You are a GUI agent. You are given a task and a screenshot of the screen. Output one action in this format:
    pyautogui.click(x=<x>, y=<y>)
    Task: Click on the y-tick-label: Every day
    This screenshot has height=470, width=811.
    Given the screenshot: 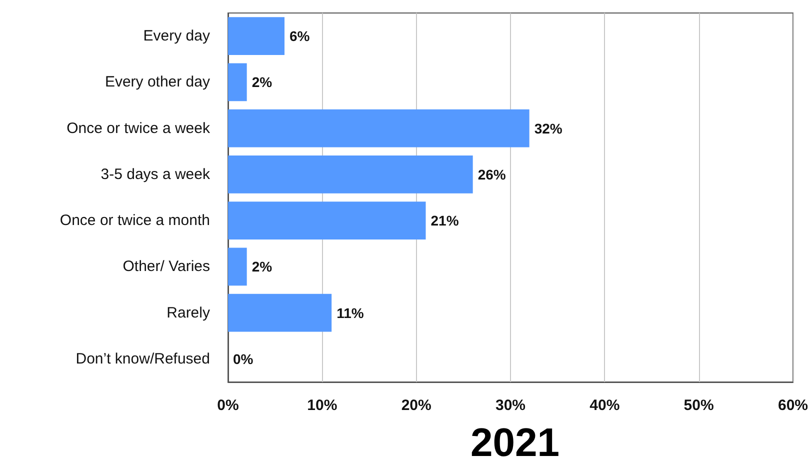 What is the action you would take?
    pyautogui.click(x=176, y=36)
    